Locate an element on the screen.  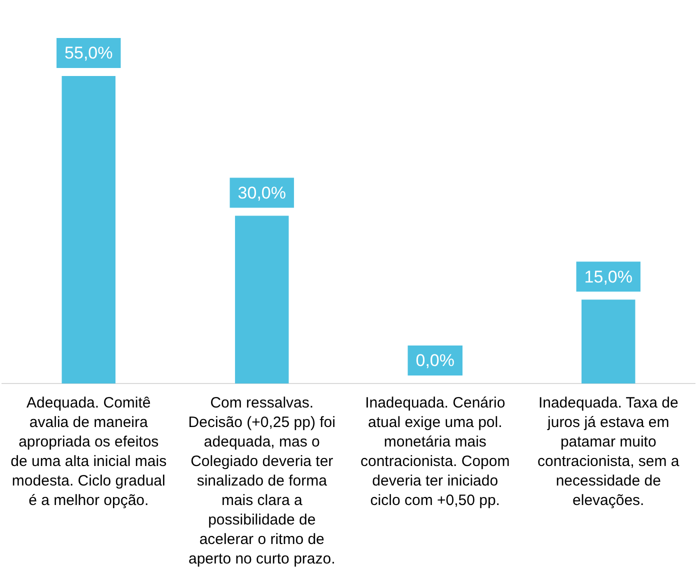
x-tick-label: Inadequada. Taxa de juros já estava em patamar muito contracionista, sem a necessidade de elevações. is located at coordinates (609, 451).